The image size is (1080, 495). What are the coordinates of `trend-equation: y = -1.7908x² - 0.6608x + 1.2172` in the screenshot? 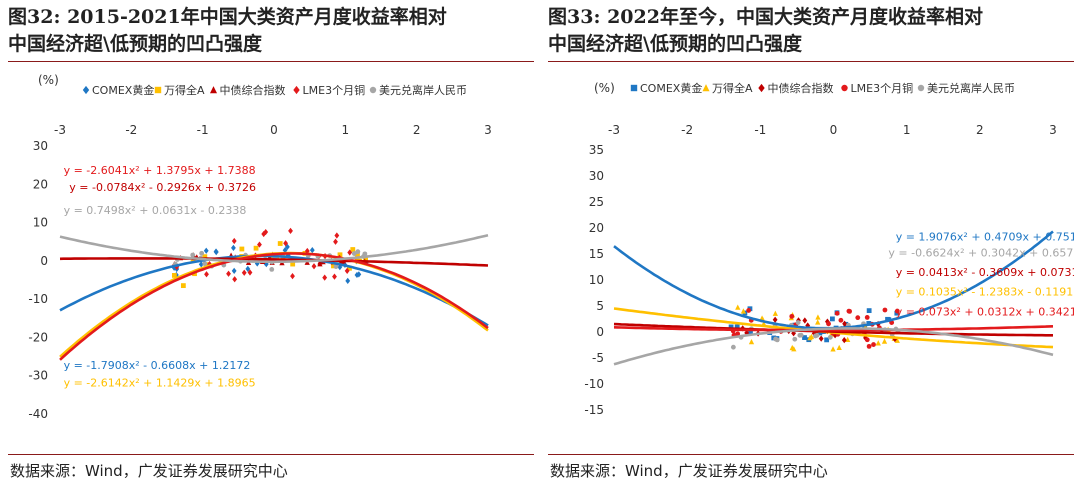 It's located at (157, 365).